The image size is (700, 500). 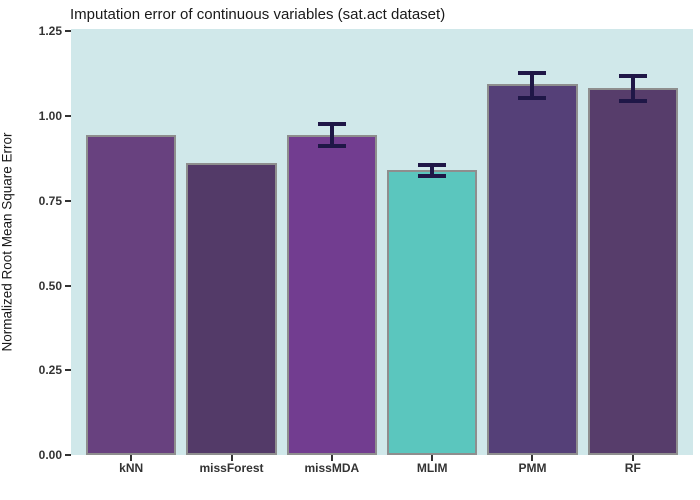 What do you see at coordinates (331, 294) in the screenshot?
I see `bar-missmda` at bounding box center [331, 294].